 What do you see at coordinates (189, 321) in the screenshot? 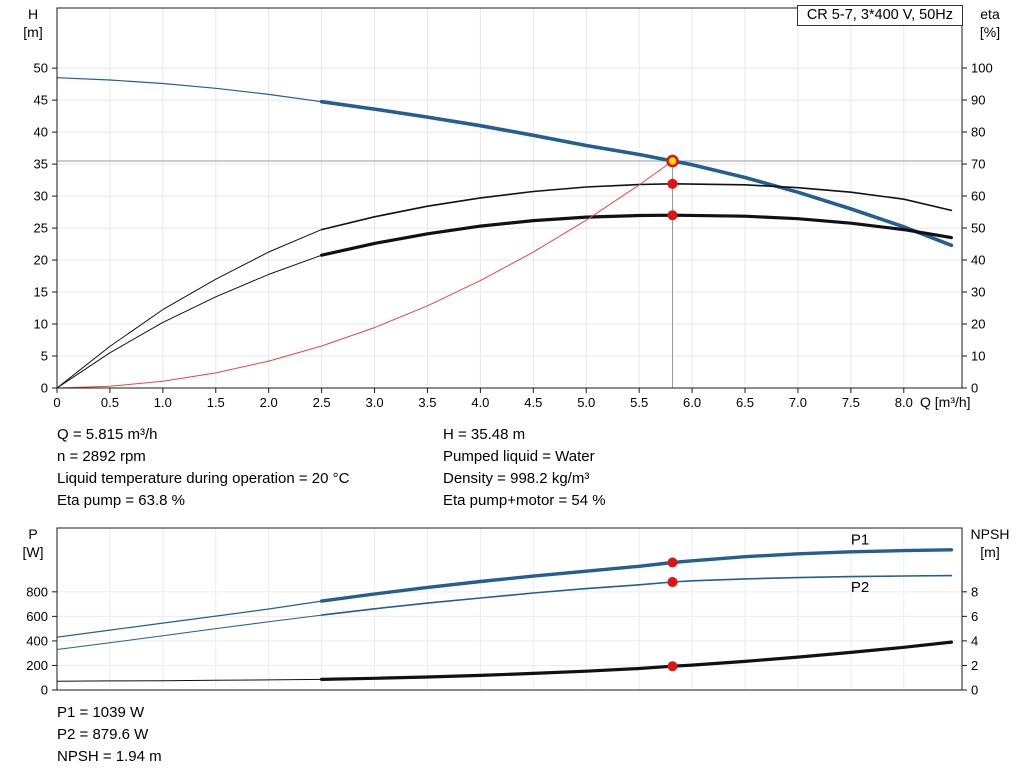
I see `eta-pump-motor-curve-leadin` at bounding box center [189, 321].